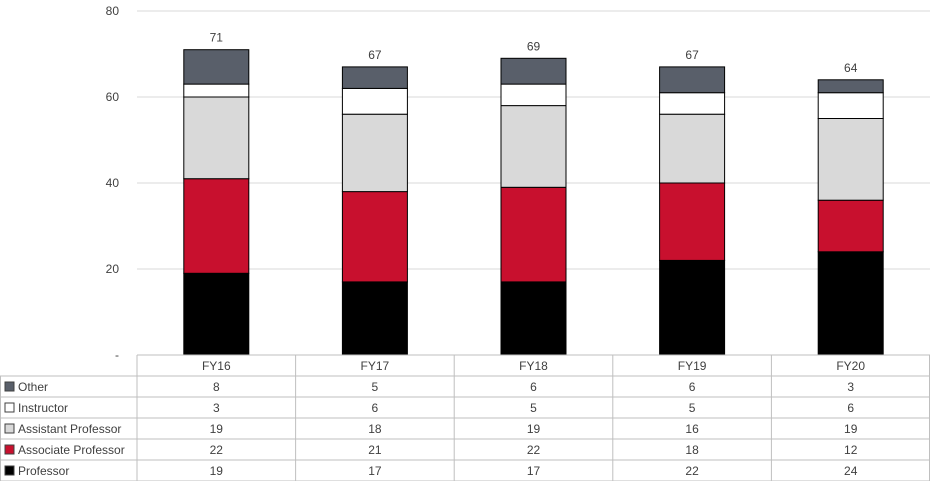 The image size is (930, 481). I want to click on table-cell-other-fy20: 3, so click(850, 387).